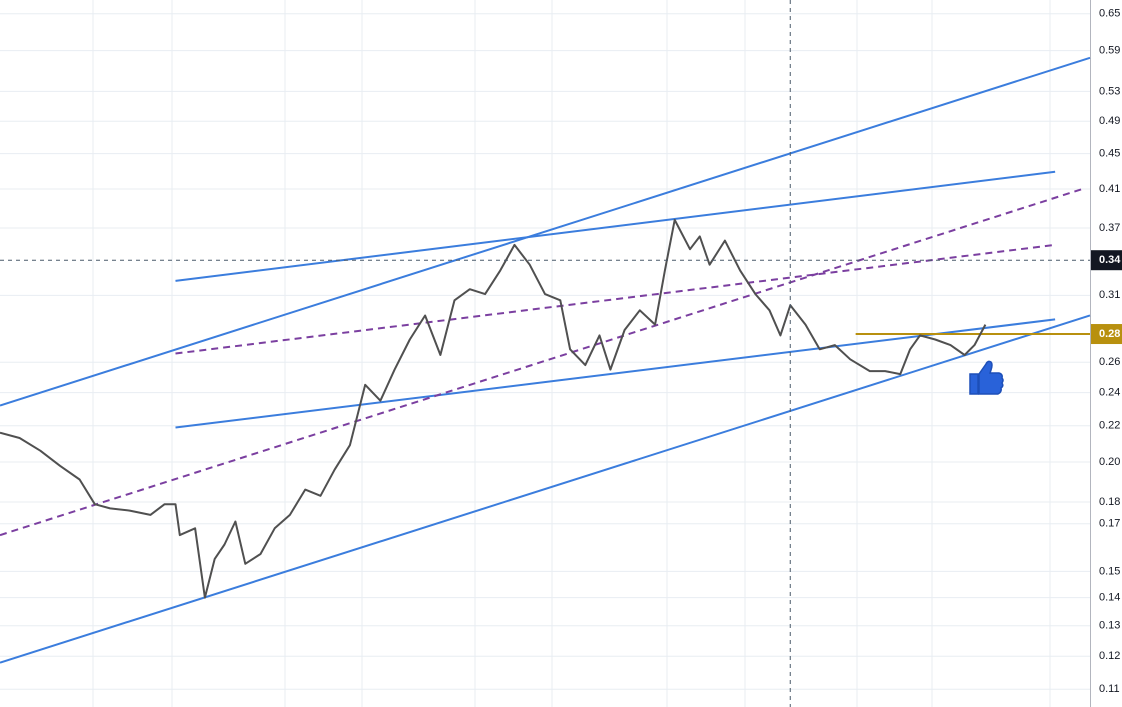 This screenshot has width=1122, height=707. Describe the element at coordinates (1109, 502) in the screenshot. I see `y-tick-label: 0.18` at that location.